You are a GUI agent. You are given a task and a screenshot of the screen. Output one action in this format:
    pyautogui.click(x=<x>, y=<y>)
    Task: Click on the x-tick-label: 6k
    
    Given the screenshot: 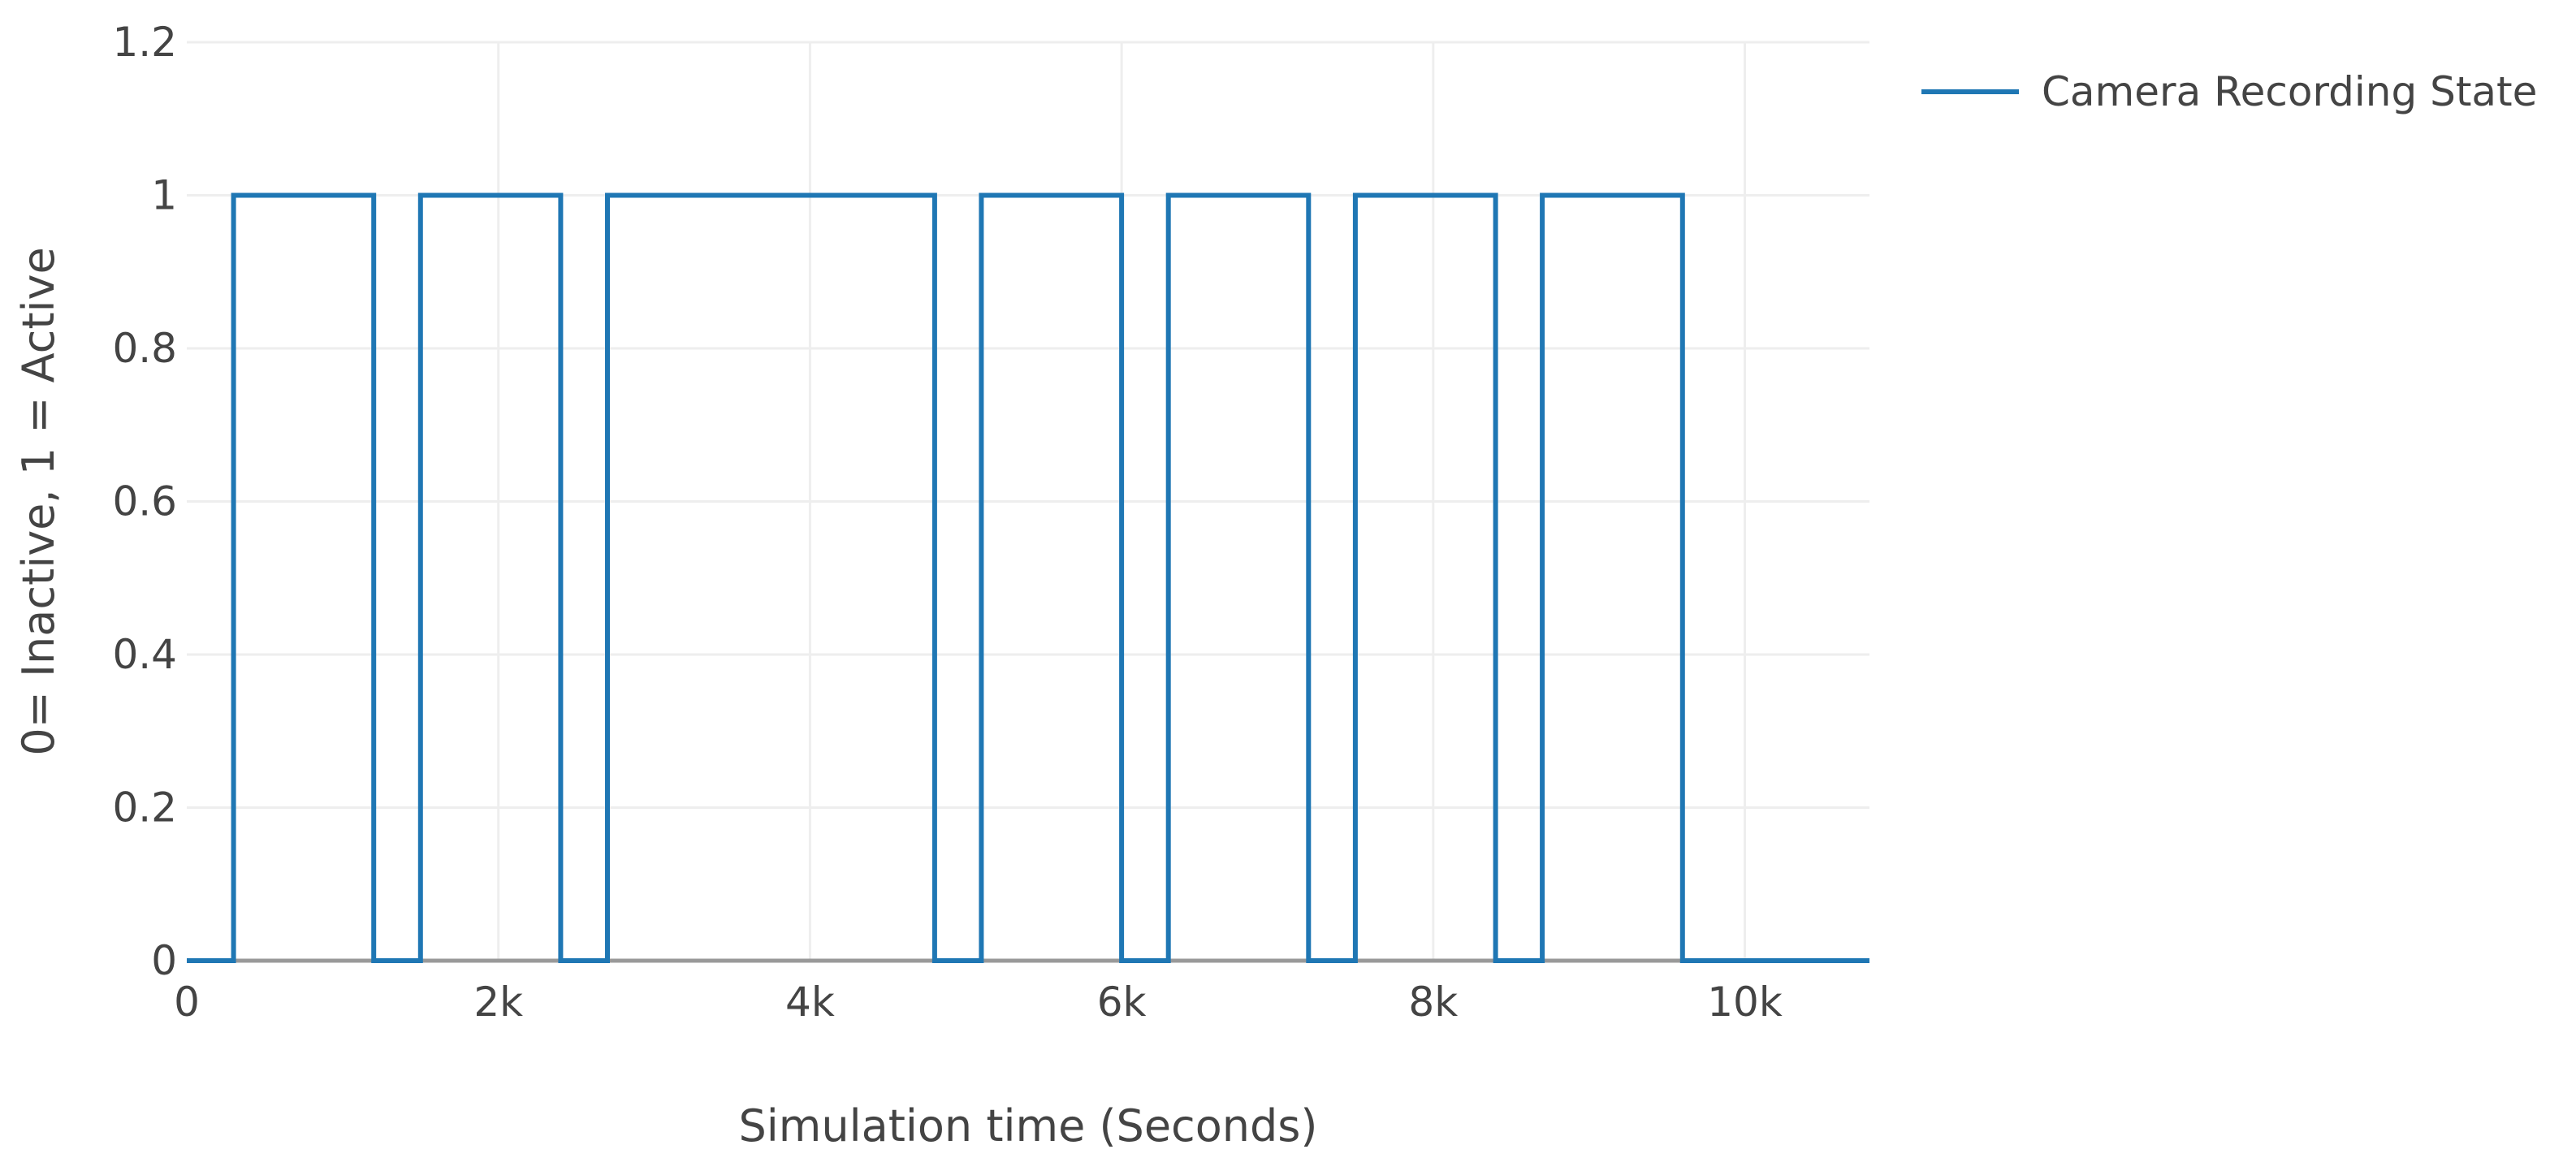 What is the action you would take?
    pyautogui.click(x=1122, y=1003)
    